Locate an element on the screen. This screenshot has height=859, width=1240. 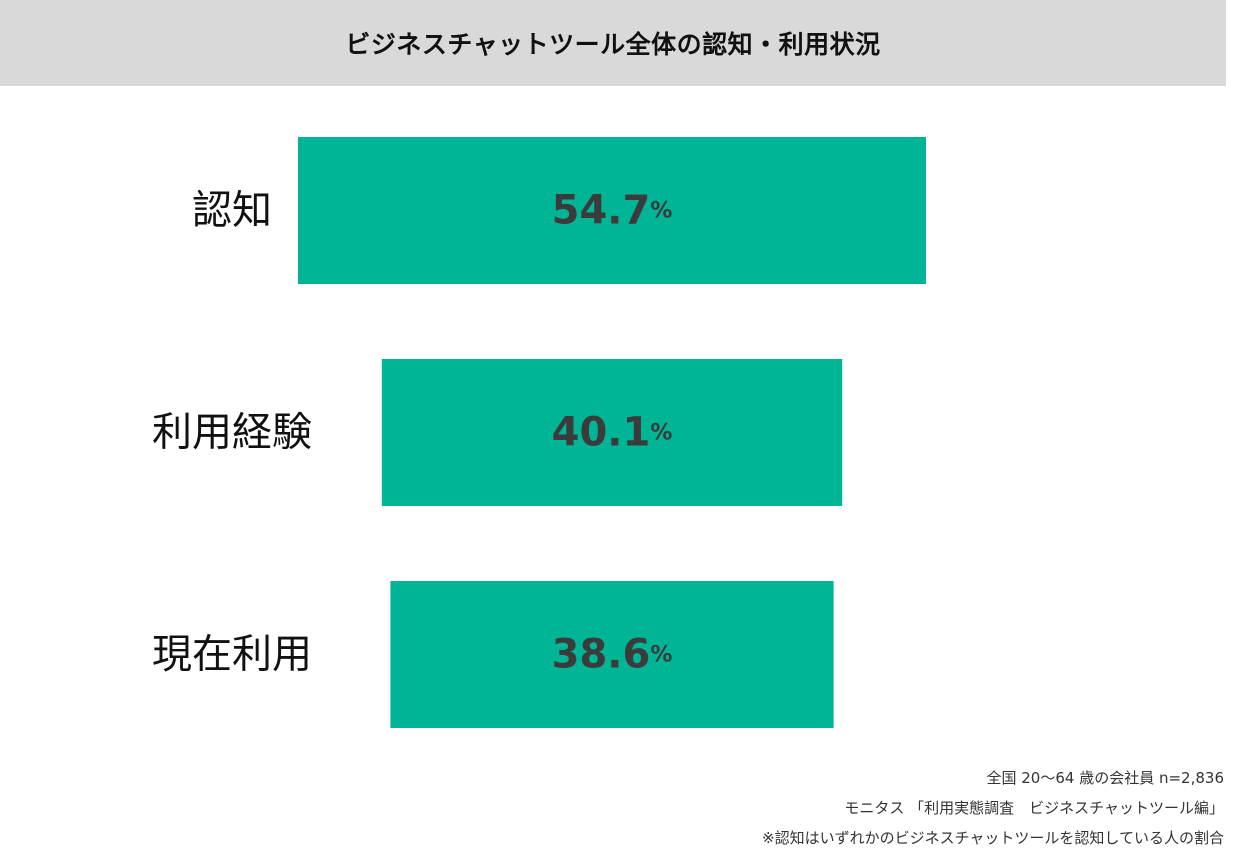
data-label-unit-3: % is located at coordinates (661, 654).